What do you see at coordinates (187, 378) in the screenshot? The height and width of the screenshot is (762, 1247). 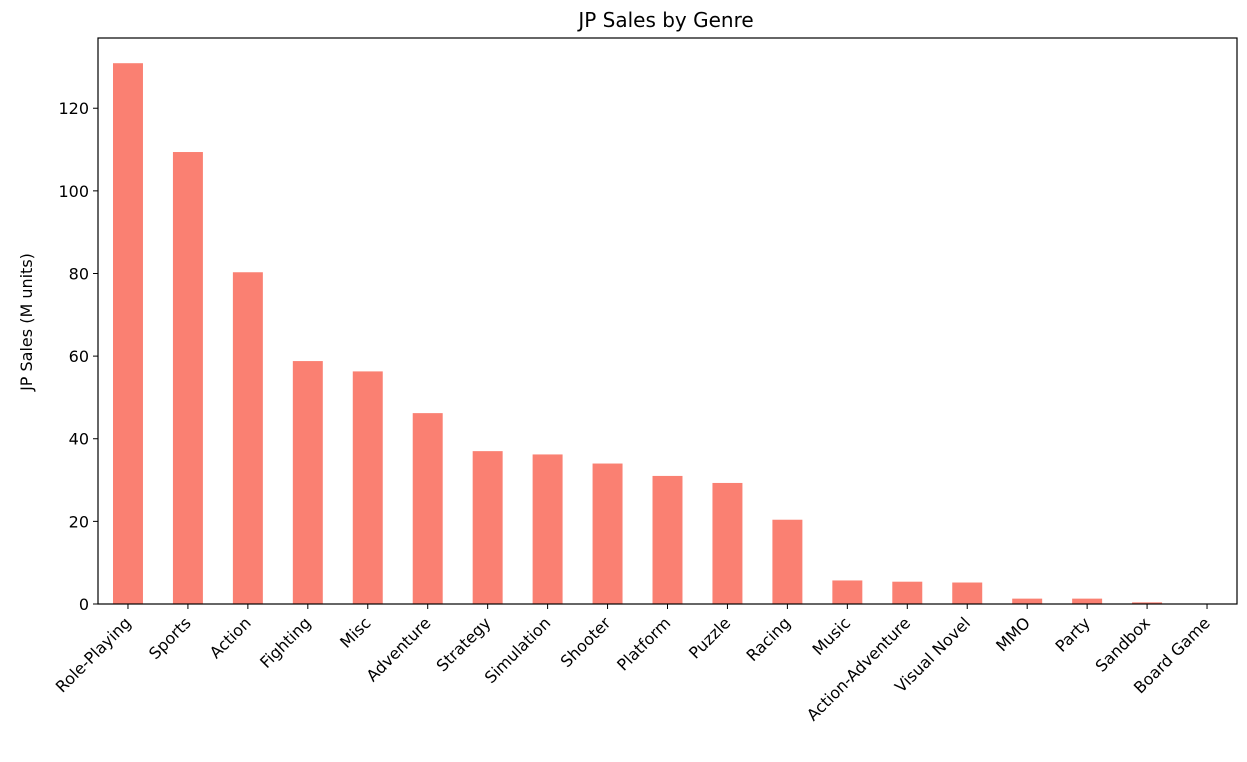 I see `bar-sports` at bounding box center [187, 378].